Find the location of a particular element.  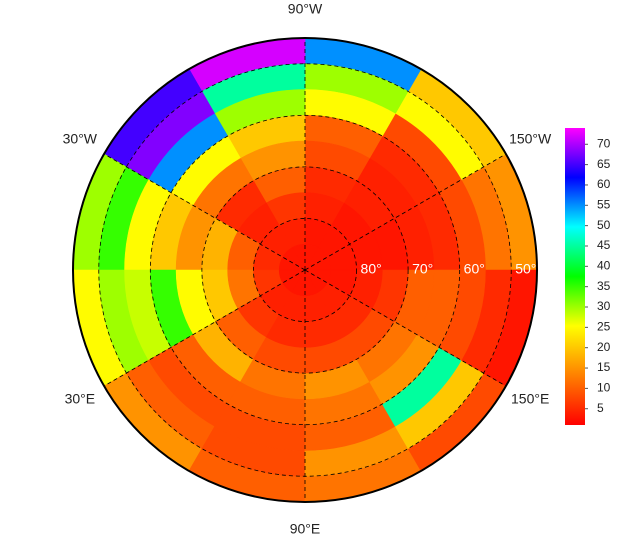

colorbar-tick-label: 55 is located at coordinates (604, 204).